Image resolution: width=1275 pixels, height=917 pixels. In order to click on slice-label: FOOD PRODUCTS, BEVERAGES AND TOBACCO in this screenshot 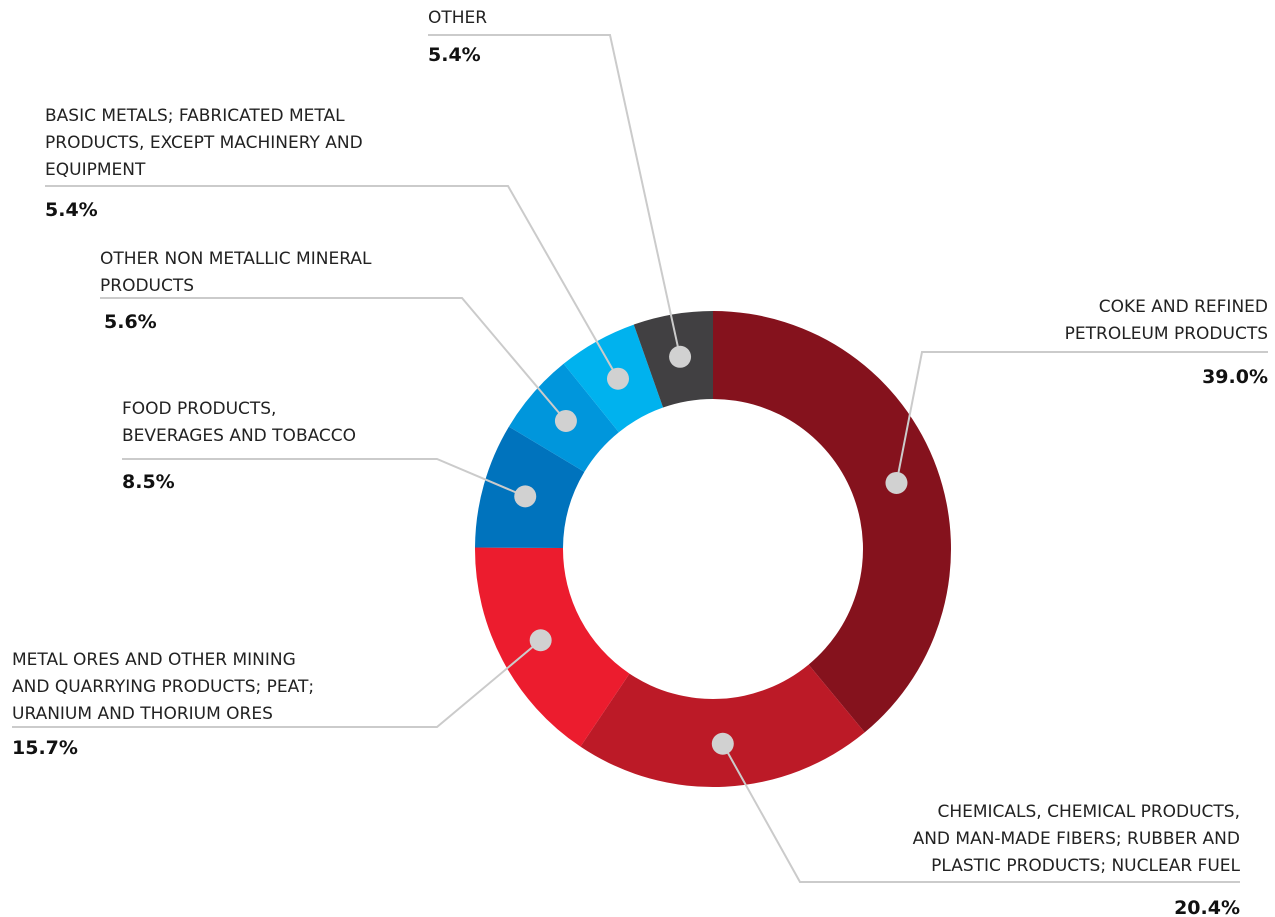, I will do `click(239, 422)`.